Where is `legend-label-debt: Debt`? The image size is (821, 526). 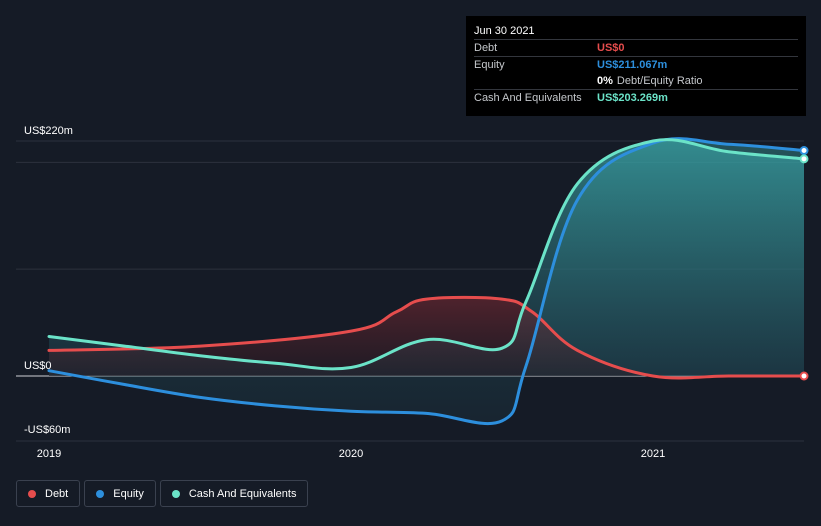
legend-label-debt: Debt is located at coordinates (57, 493).